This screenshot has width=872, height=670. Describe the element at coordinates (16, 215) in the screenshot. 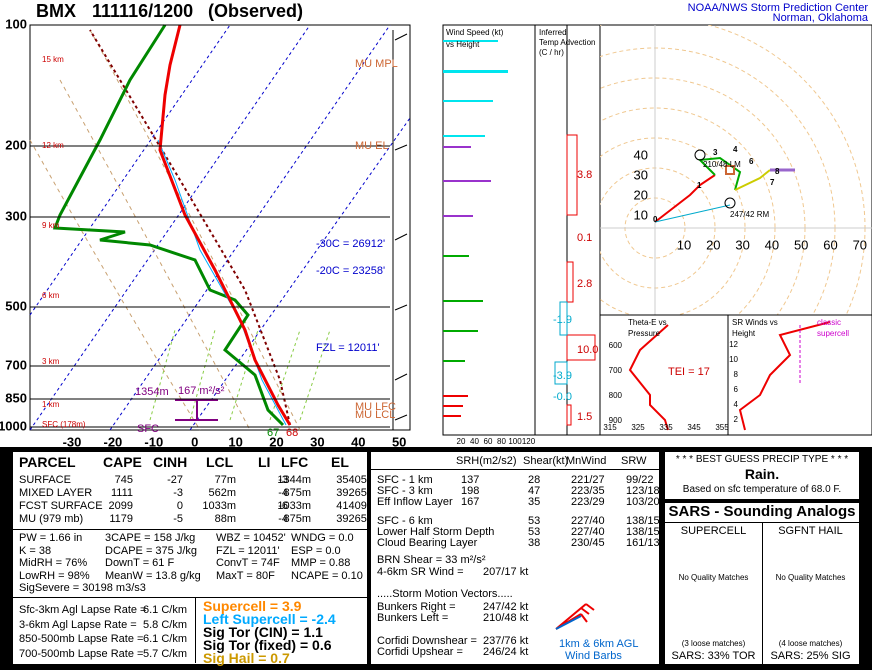

I see `pressure-label: 300` at that location.